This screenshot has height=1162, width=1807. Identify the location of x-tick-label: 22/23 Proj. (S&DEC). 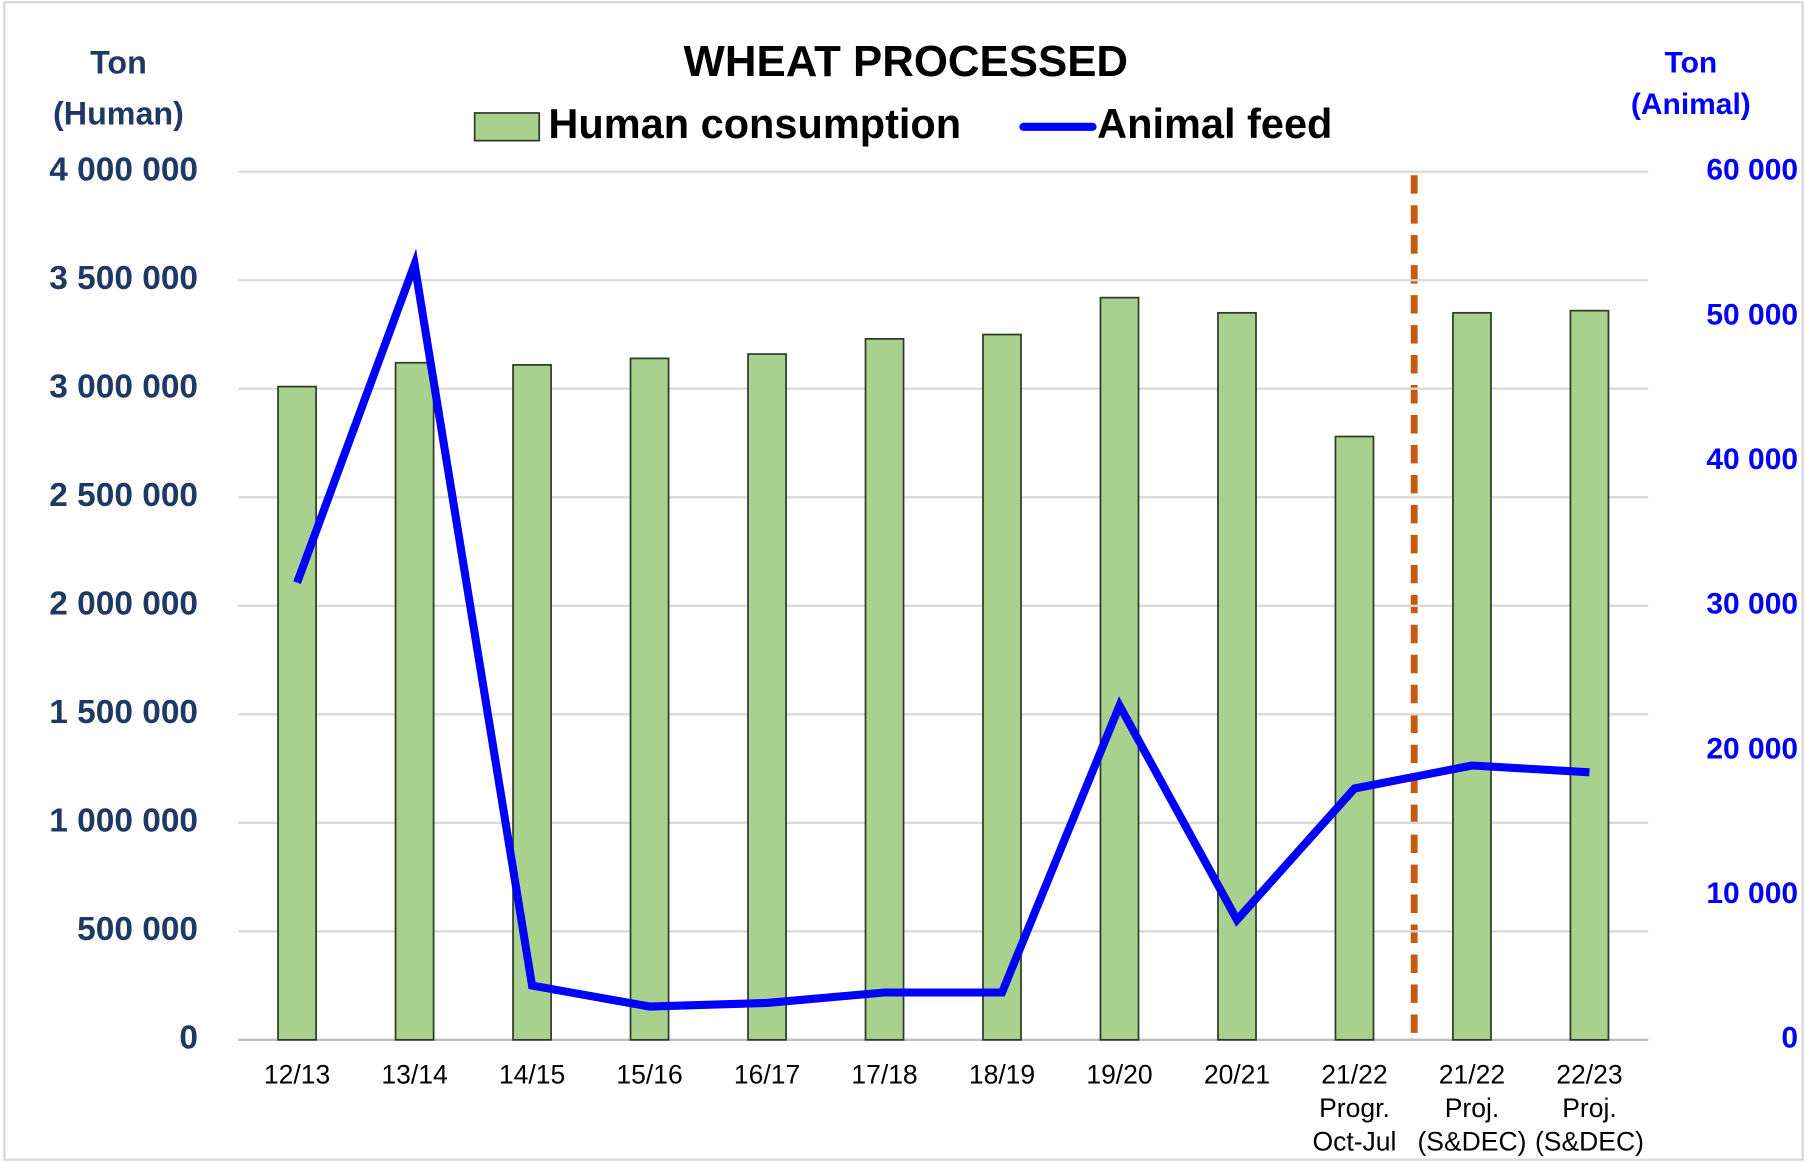
(1589, 1108).